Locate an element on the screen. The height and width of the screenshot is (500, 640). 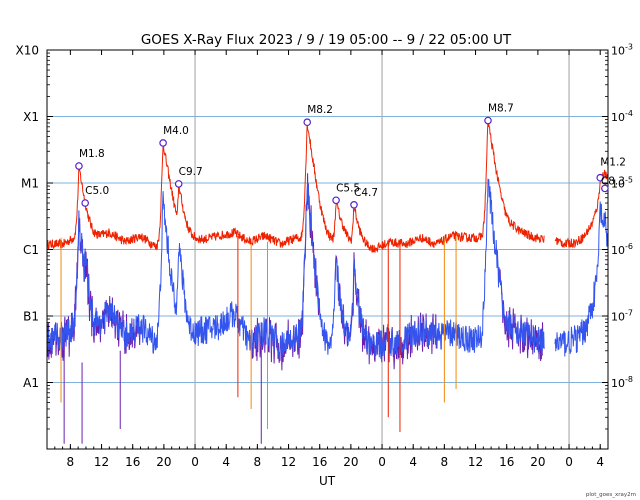
y-tick-label-right: 10⁻³ is located at coordinates (622, 50).